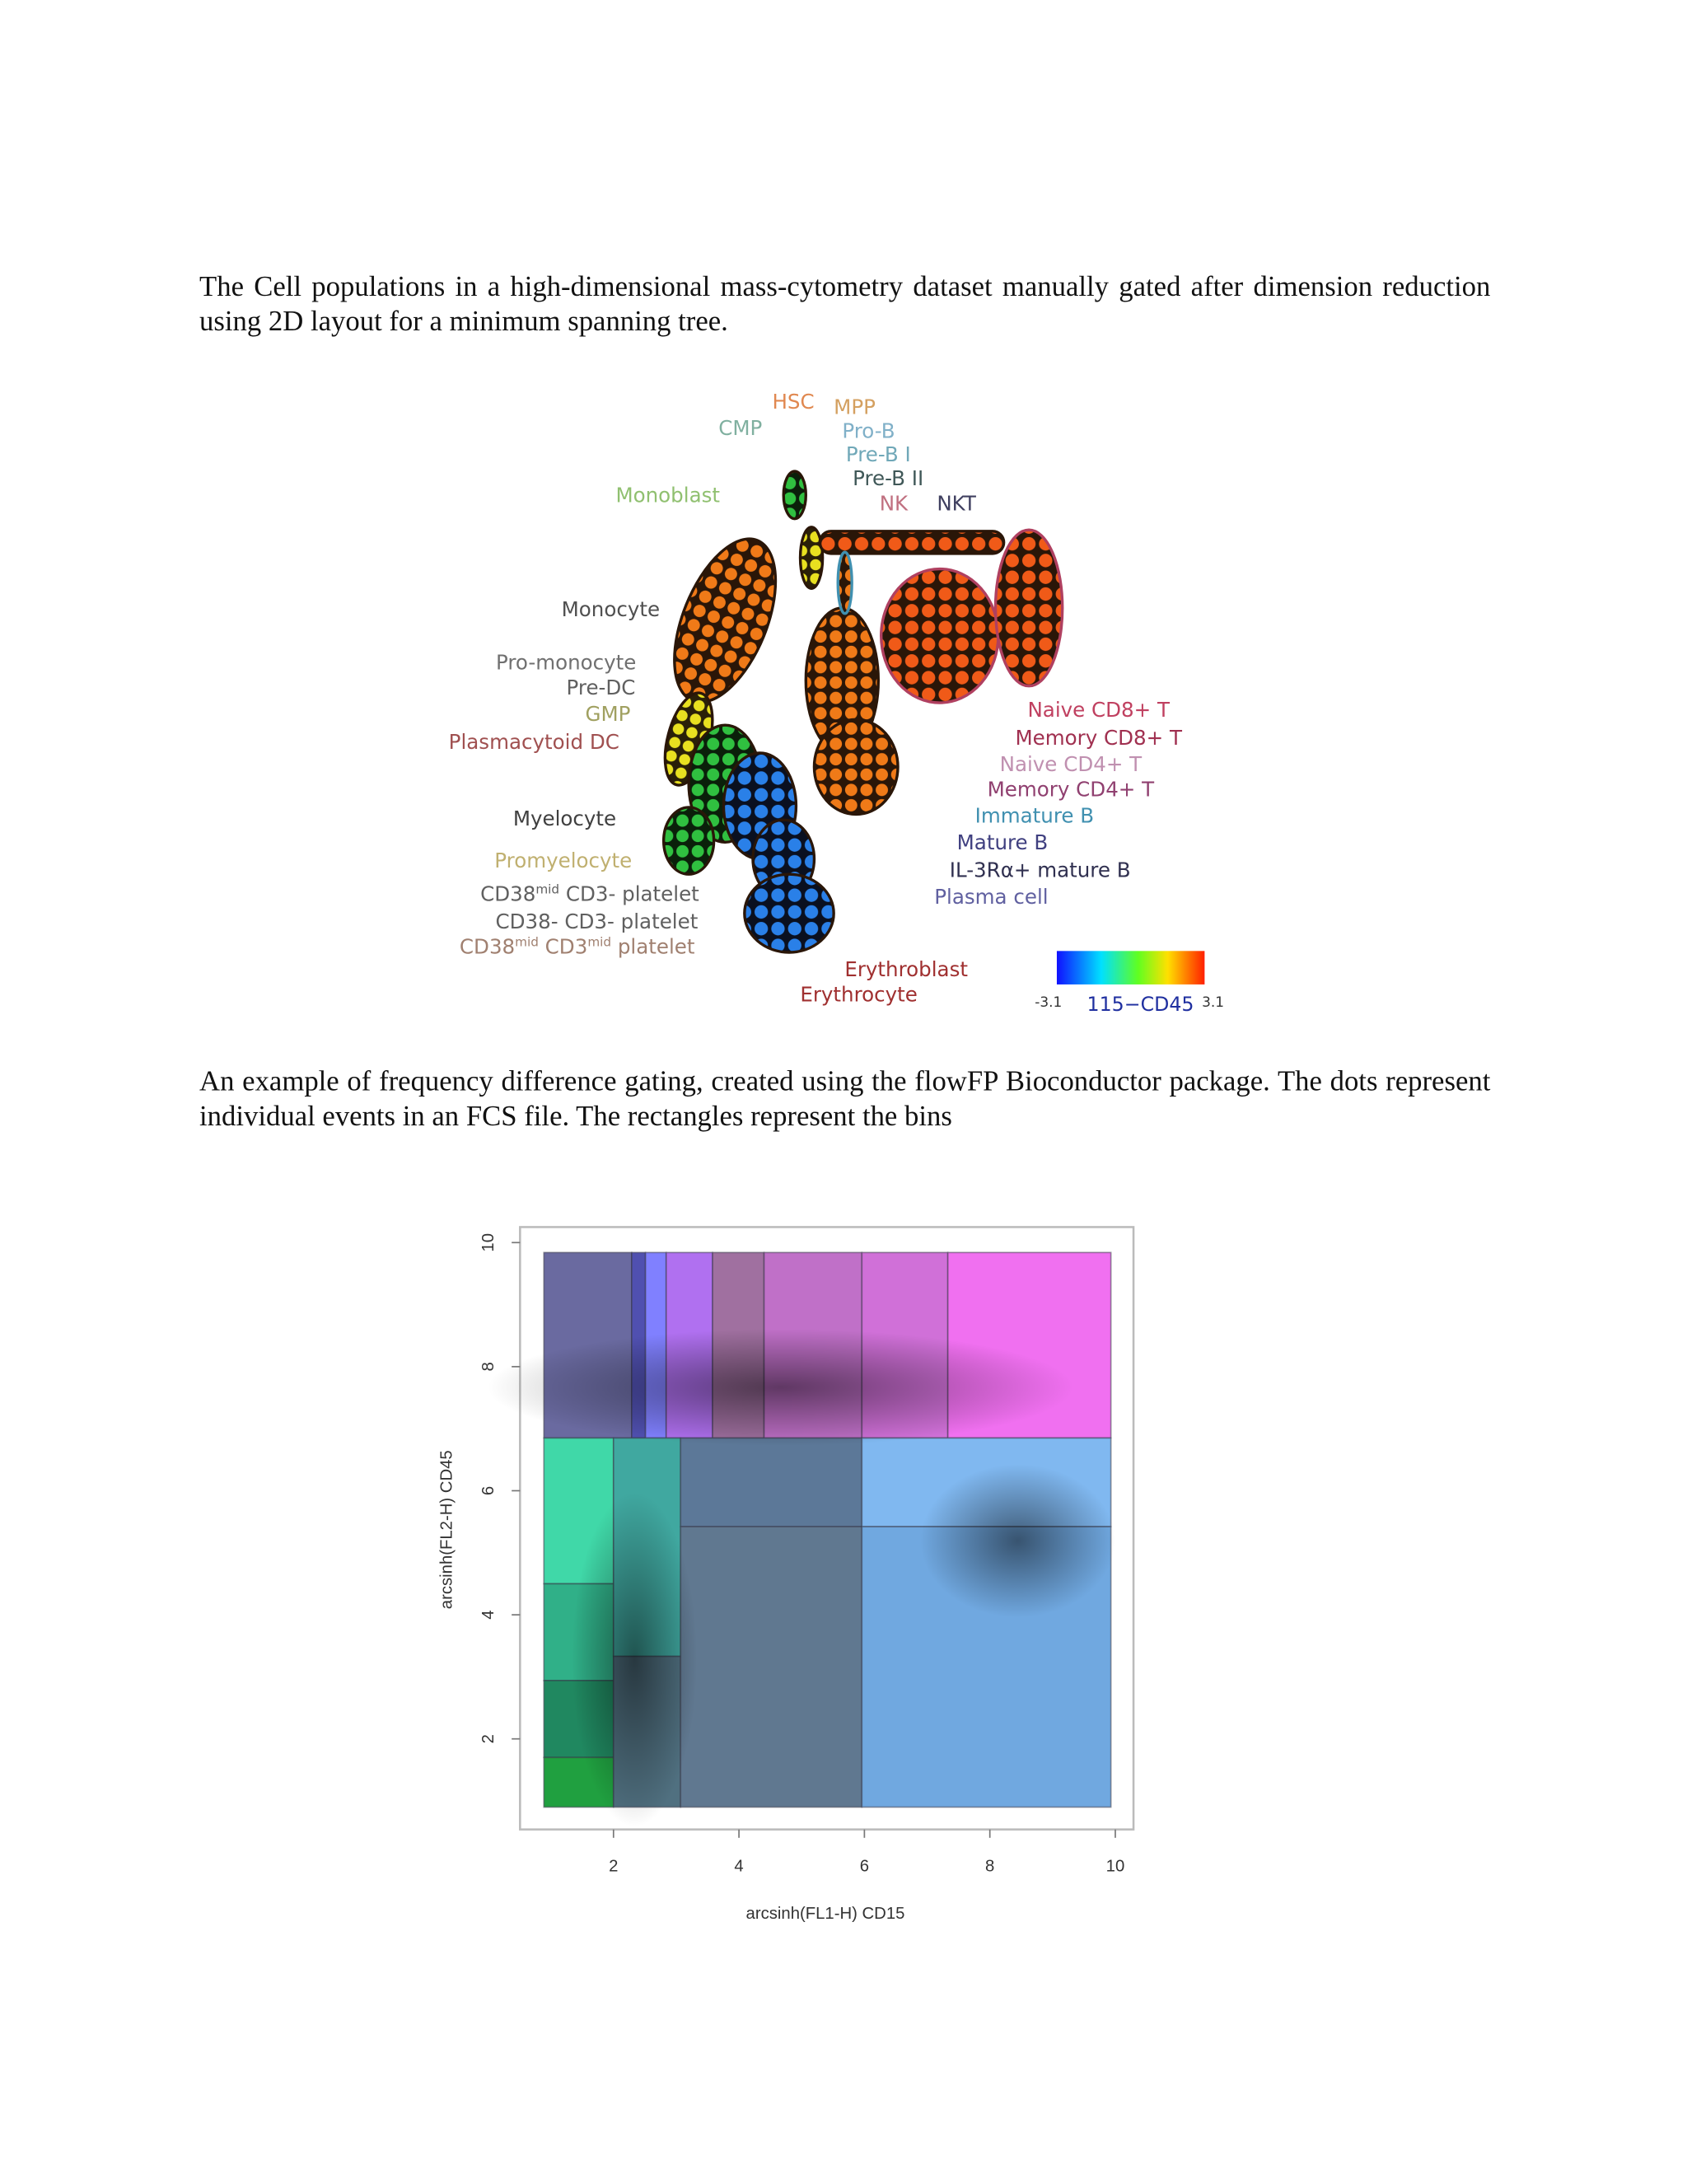 The height and width of the screenshot is (2184, 1687). What do you see at coordinates (1213, 1002) in the screenshot?
I see `colorbar-max: 3.1` at bounding box center [1213, 1002].